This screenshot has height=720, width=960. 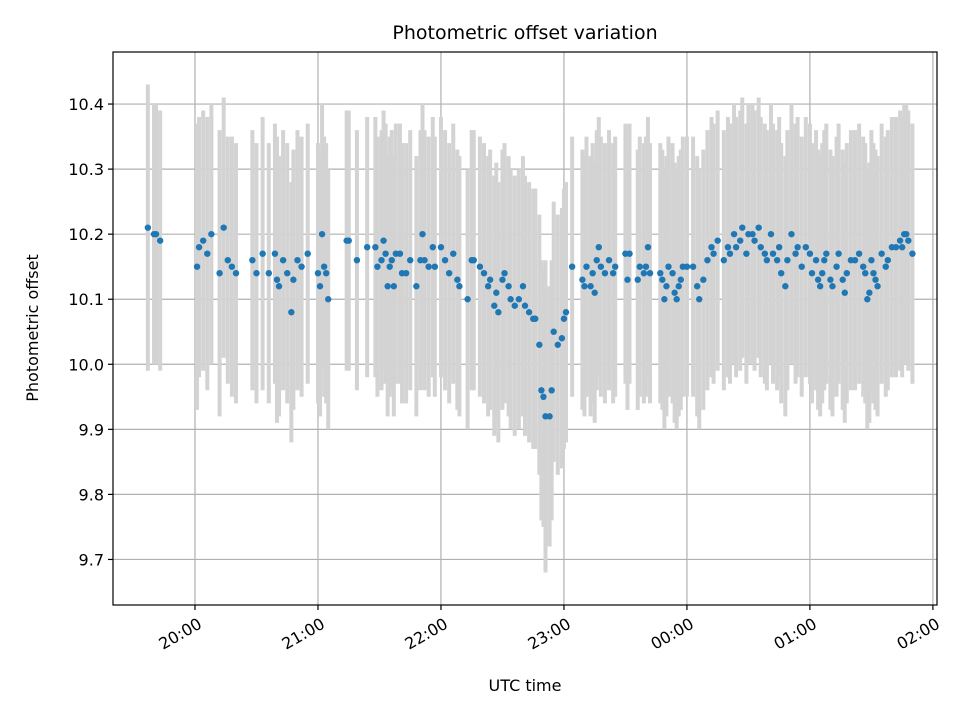 I want to click on x-axis-title: UTC time, so click(x=525, y=685).